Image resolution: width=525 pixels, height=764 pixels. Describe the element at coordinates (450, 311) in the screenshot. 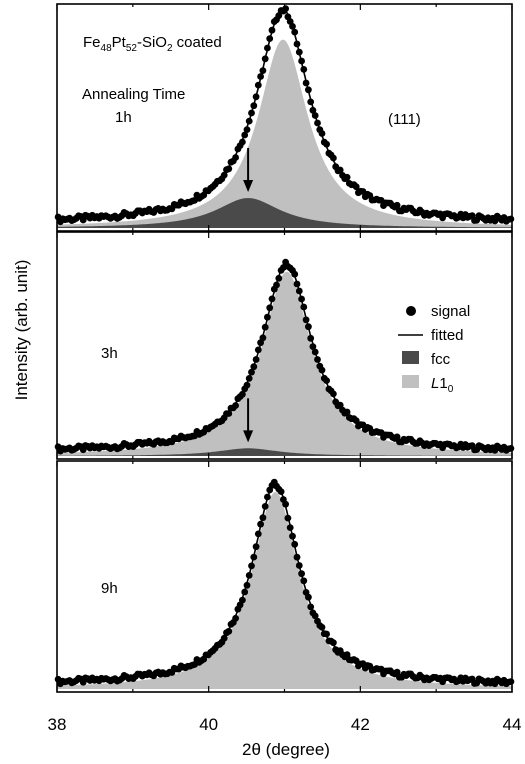

I see `legend-signal-label: signal` at that location.